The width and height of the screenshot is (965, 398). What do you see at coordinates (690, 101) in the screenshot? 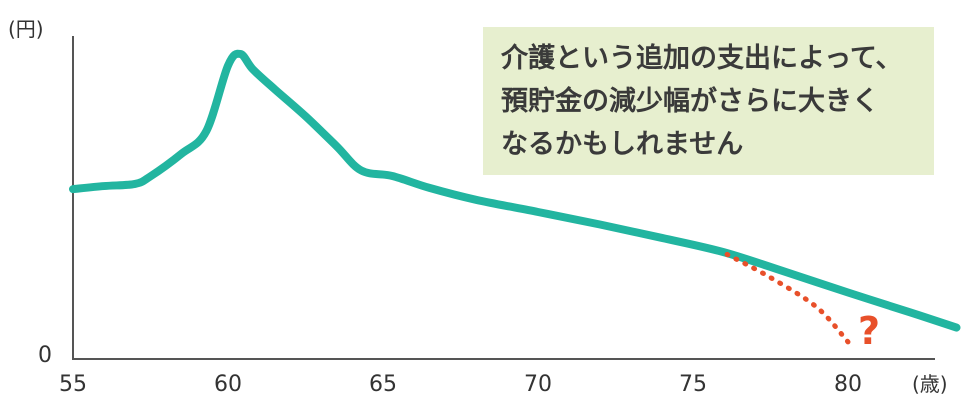
I see `annotation-line-2: 預貯金の減少幅がさらに大きく` at bounding box center [690, 101].